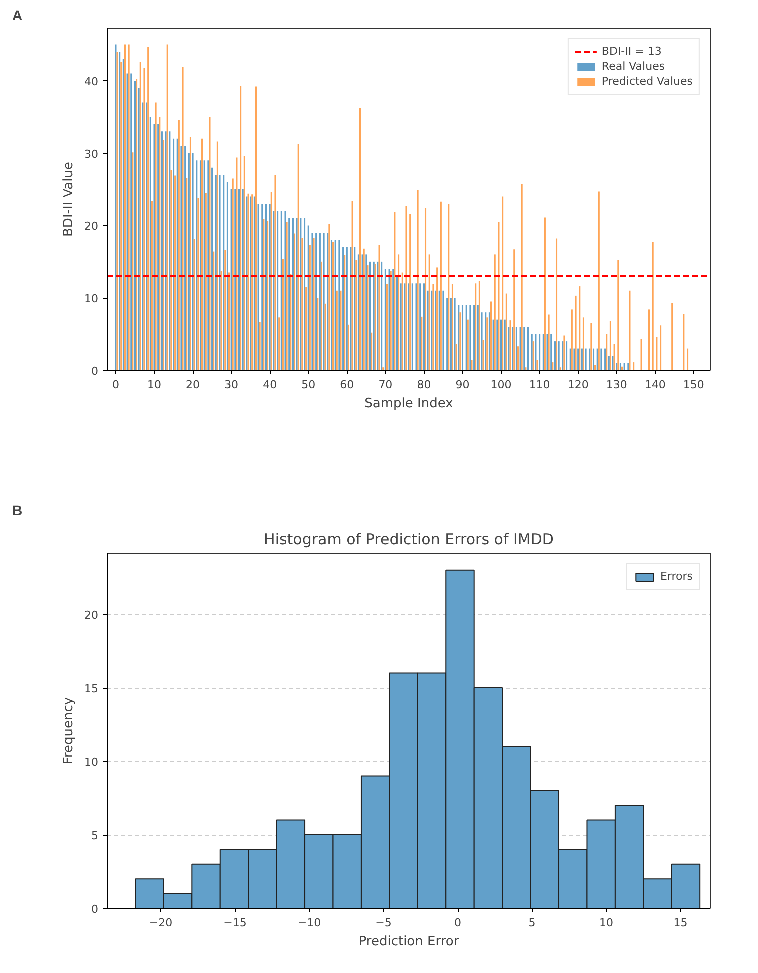  I want to click on x-tick-label: −20, so click(161, 923).